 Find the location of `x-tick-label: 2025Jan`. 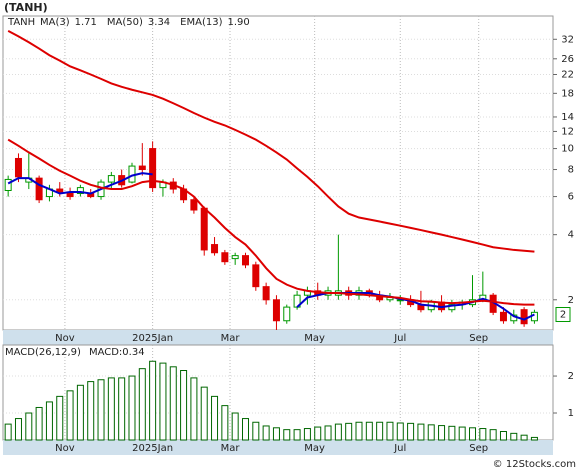

x-tick-label: 2025Jan is located at coordinates (152, 338).